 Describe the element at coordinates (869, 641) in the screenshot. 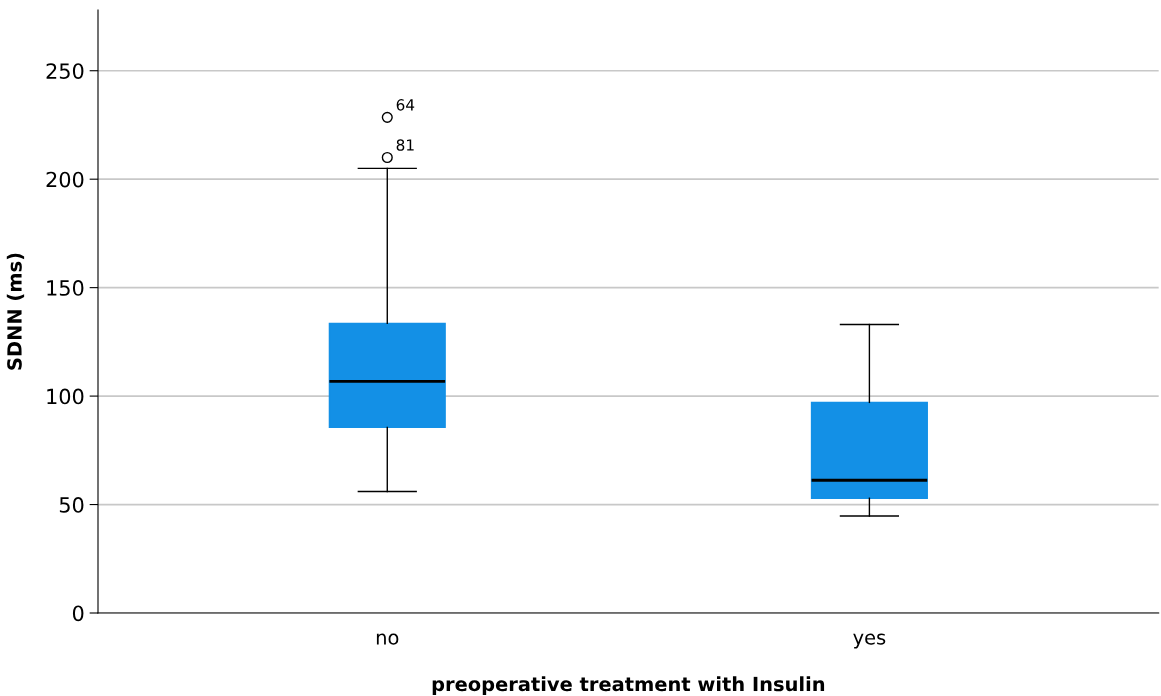

I see `x-tick-label: yes` at that location.